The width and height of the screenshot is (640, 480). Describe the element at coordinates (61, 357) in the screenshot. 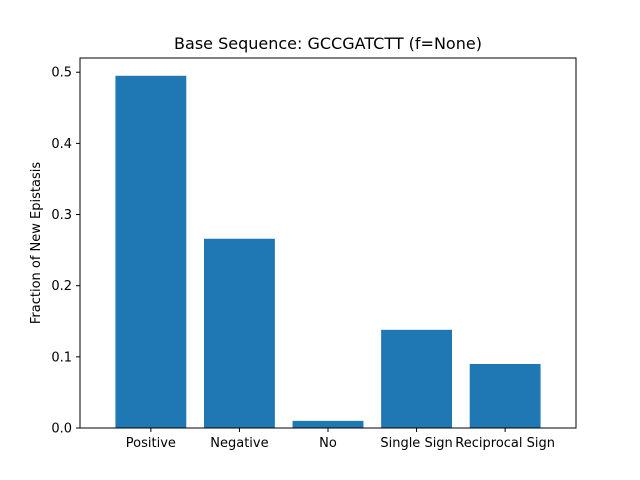

I see `y-tick-label: 0.1` at that location.